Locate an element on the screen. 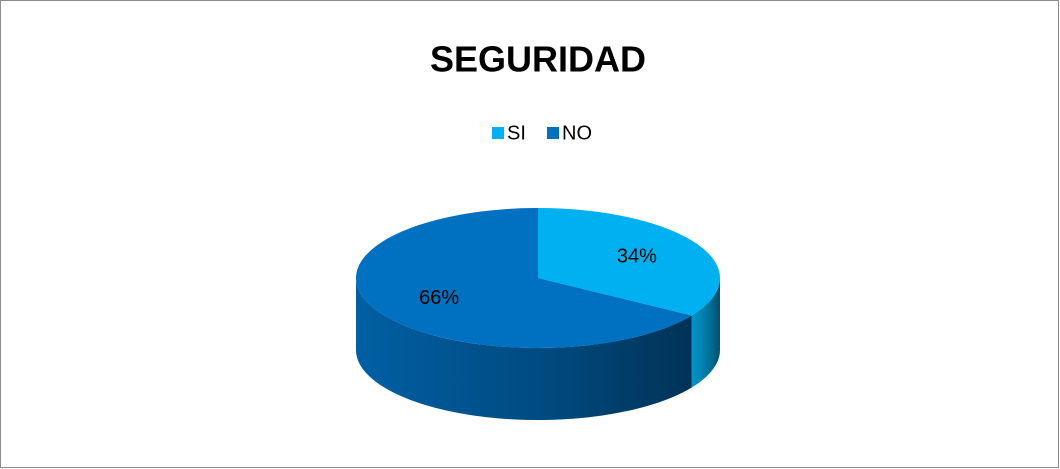 The height and width of the screenshot is (469, 1060). data-label: 66% is located at coordinates (439, 298).